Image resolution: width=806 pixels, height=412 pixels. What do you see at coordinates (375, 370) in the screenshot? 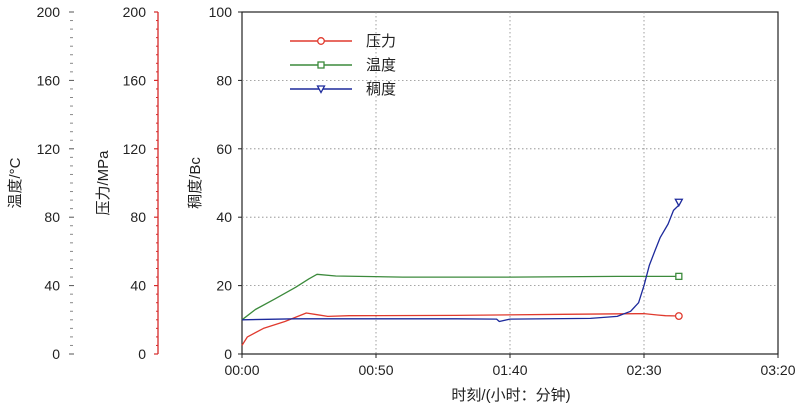
I see `x-tick-label: 00:50` at bounding box center [375, 370].